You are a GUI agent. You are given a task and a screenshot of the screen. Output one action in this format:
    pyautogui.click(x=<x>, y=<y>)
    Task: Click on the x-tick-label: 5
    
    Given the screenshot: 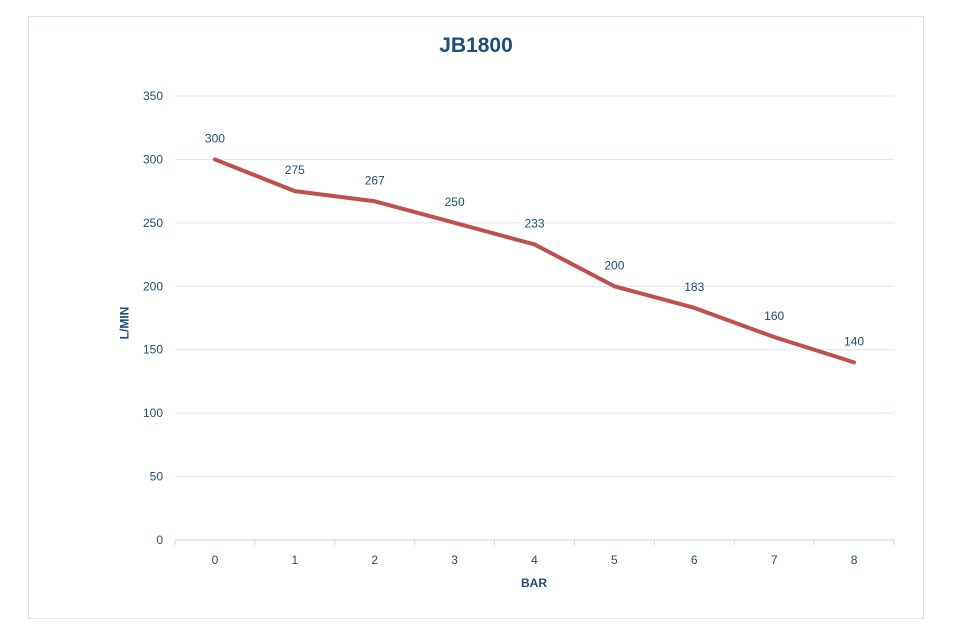 What is the action you would take?
    pyautogui.click(x=614, y=560)
    